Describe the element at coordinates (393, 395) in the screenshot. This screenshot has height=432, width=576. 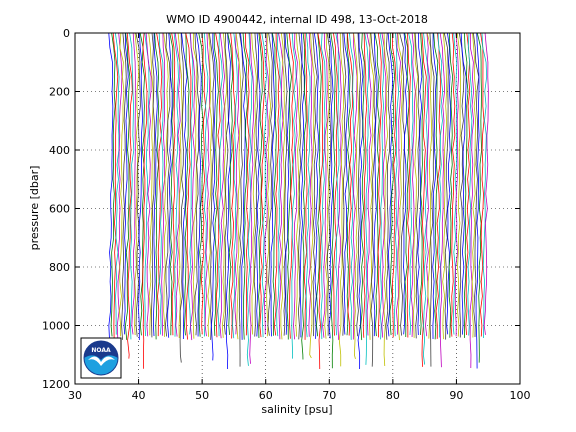
I see `x-tick-label: 80` at that location.